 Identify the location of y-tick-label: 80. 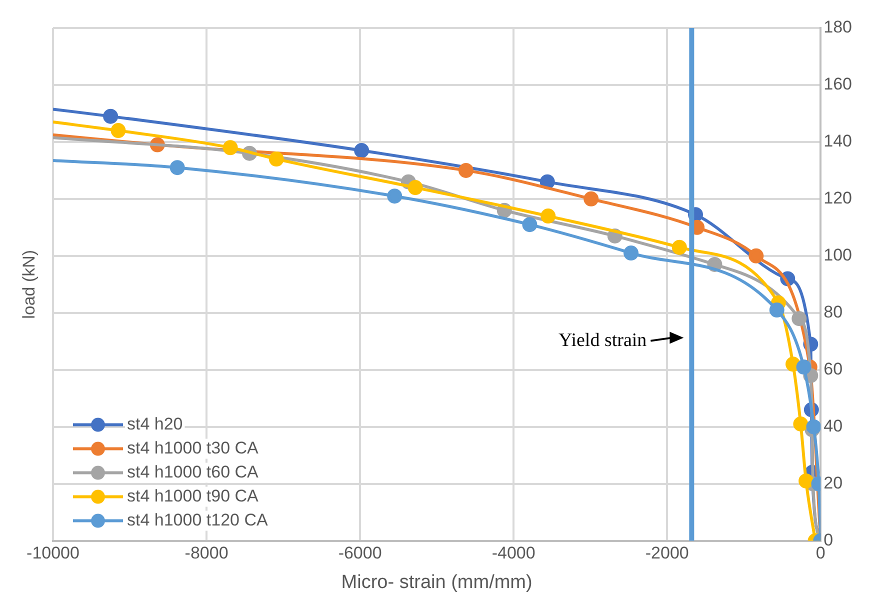
(833, 312).